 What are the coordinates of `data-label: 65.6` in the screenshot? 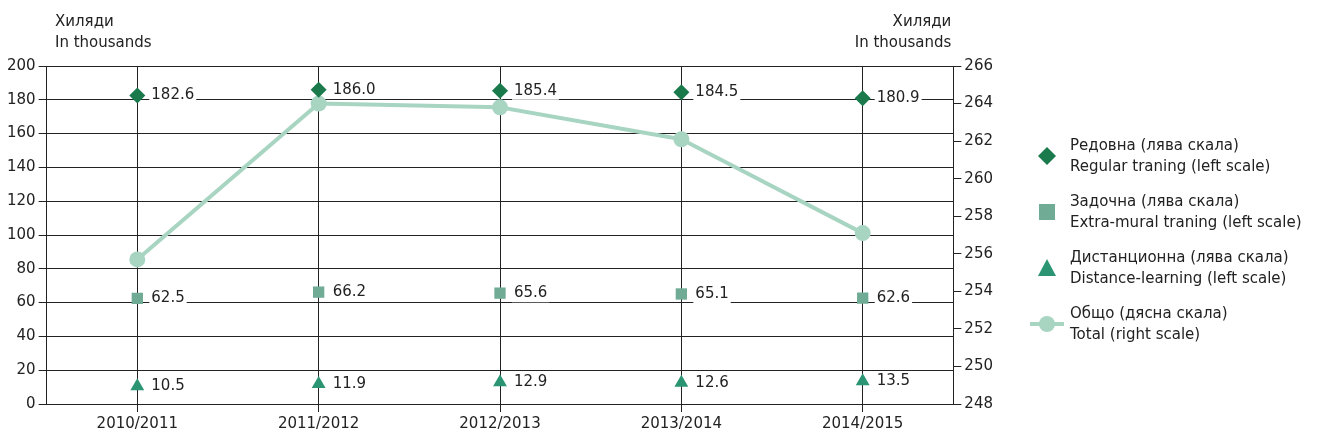 It's located at (531, 292).